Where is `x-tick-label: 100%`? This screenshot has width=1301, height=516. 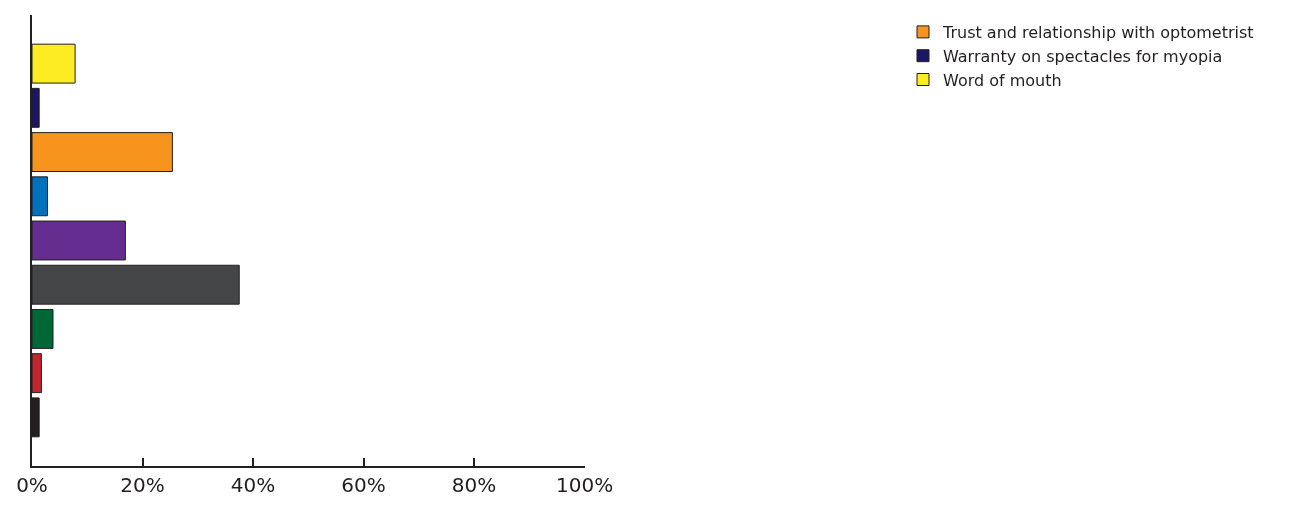 x-tick-label: 100% is located at coordinates (585, 485).